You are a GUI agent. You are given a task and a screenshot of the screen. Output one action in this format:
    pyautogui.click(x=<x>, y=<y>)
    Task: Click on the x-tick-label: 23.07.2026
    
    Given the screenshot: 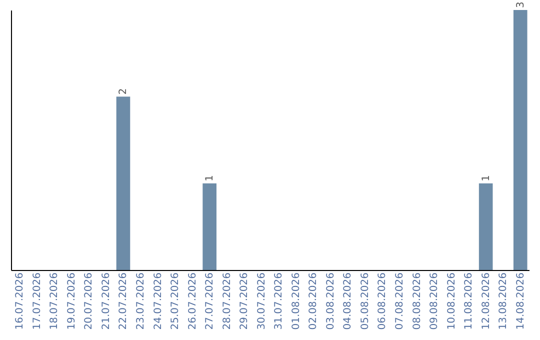 What is the action you would take?
    pyautogui.click(x=141, y=301)
    